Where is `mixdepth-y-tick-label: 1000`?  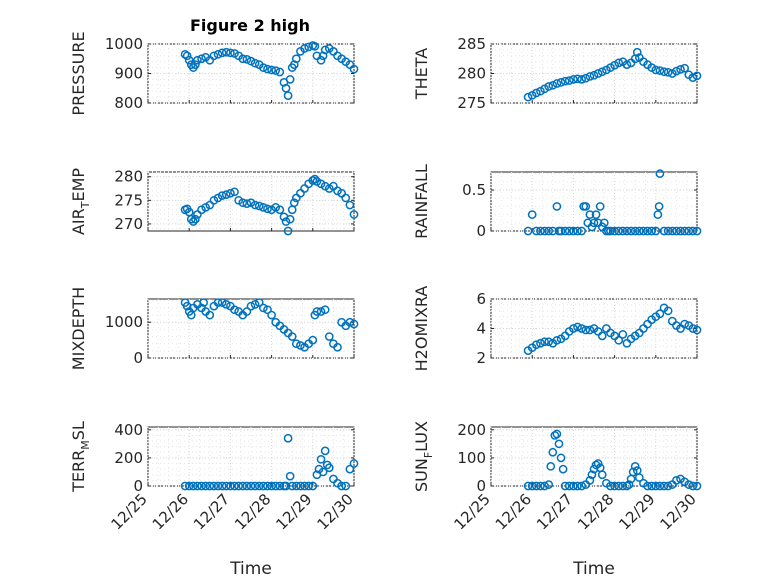
mixdepth-y-tick-label: 1000 is located at coordinates (124, 322).